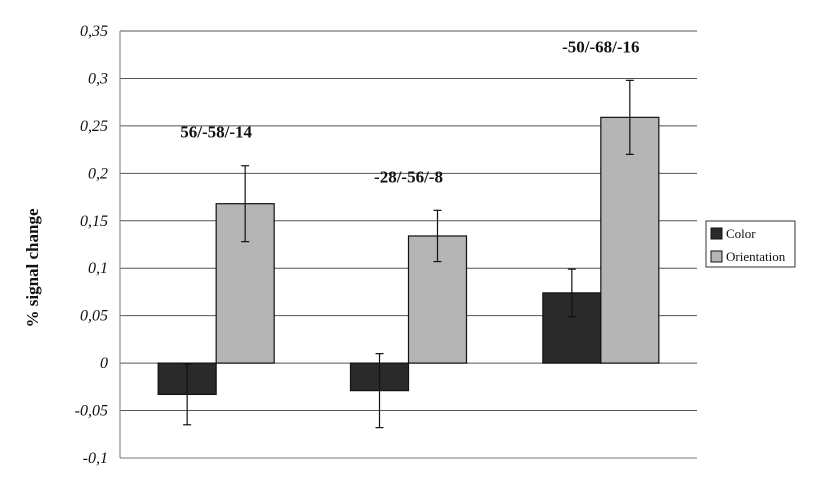 This screenshot has width=820, height=490. I want to click on y-tick-label: 0, so click(104, 363).